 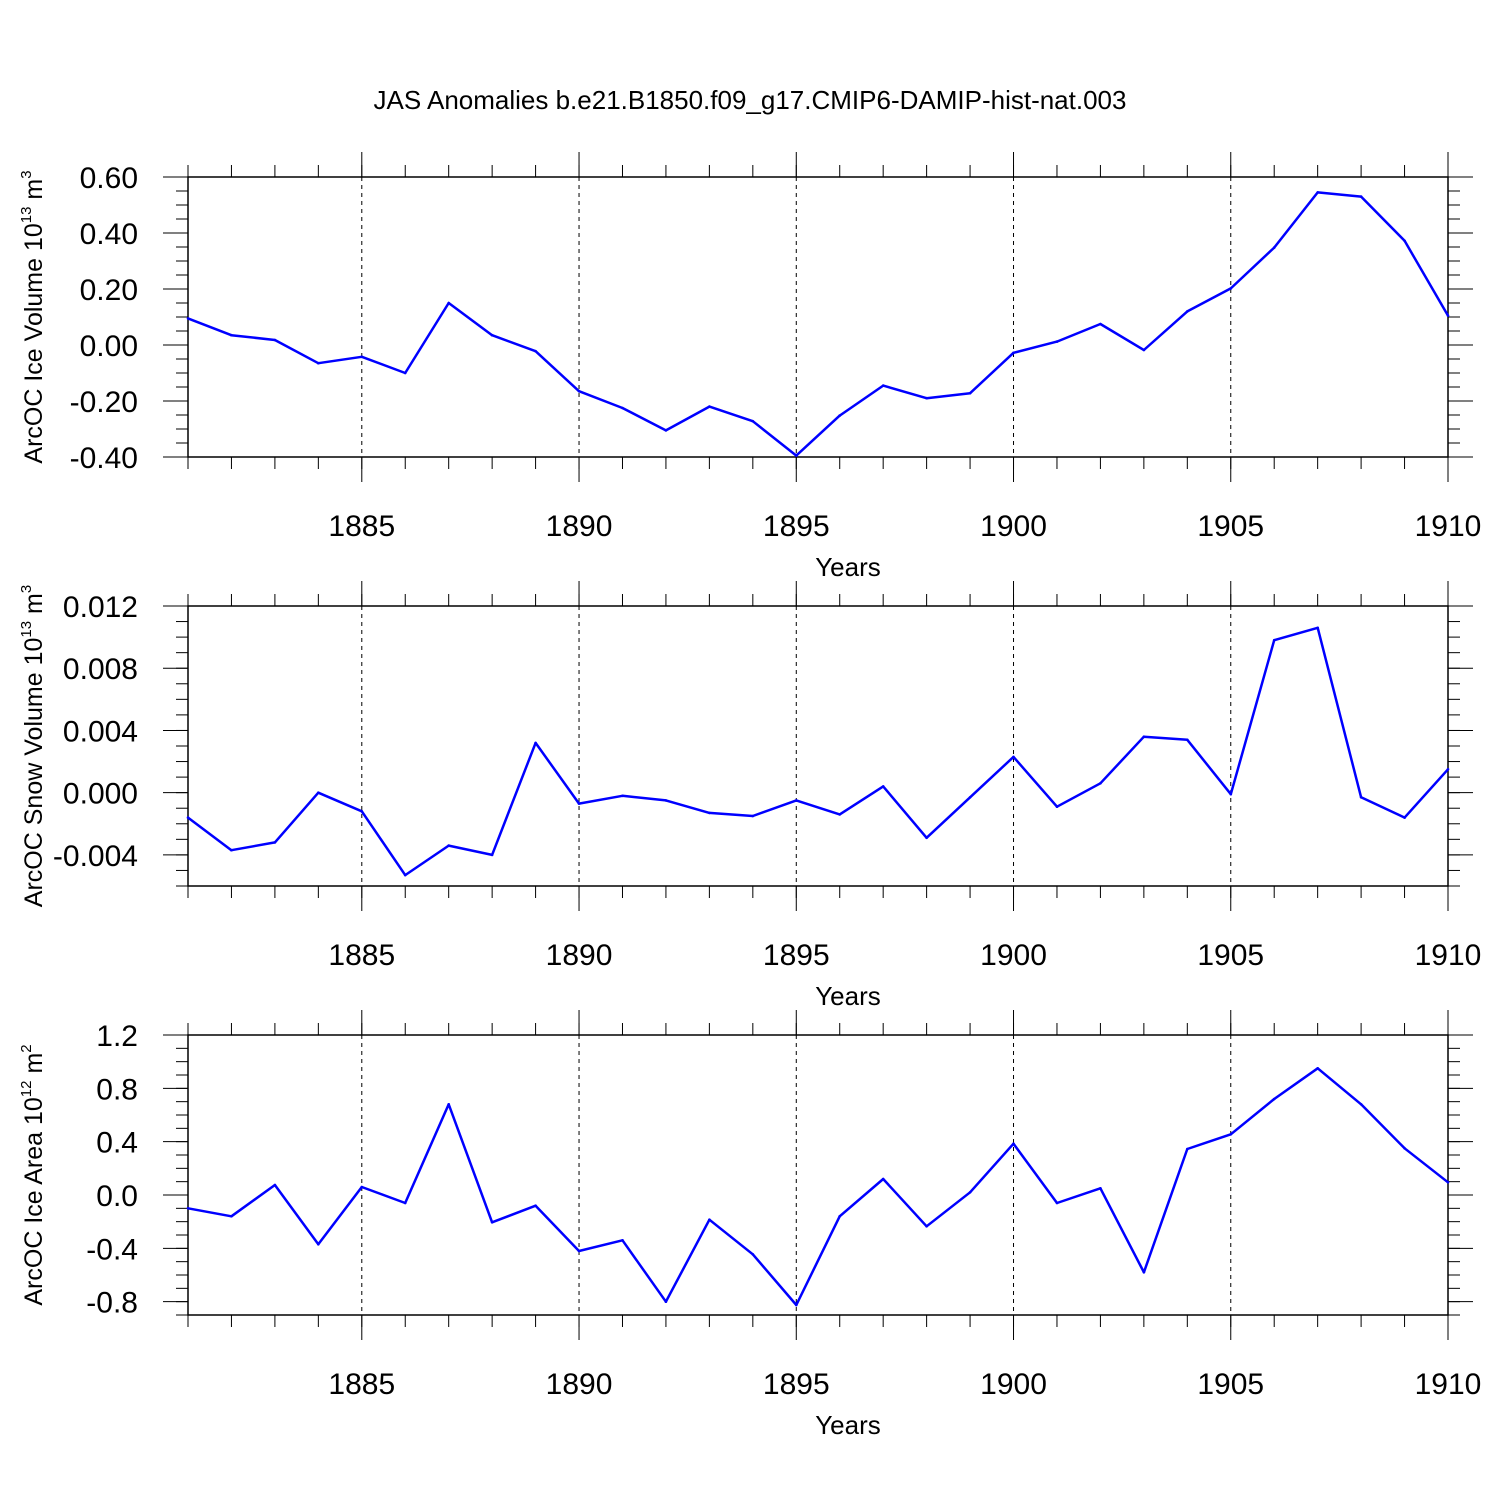 I want to click on y-tick-label: -0.4, so click(x=112, y=1249).